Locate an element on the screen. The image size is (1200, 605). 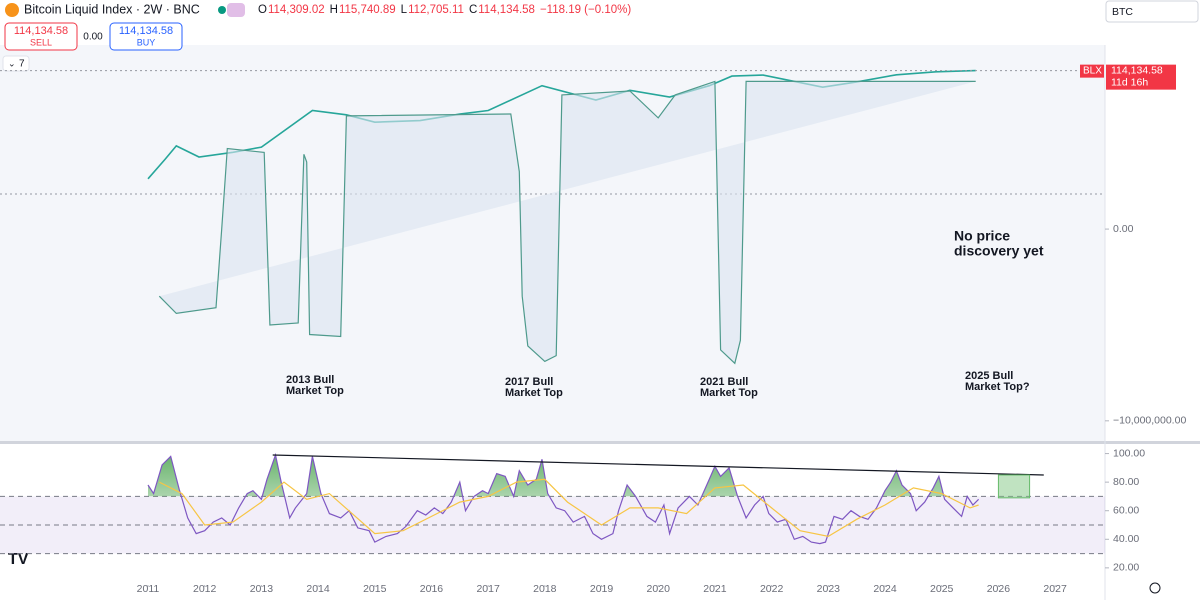
x-tick-label: 2019 is located at coordinates (602, 589).